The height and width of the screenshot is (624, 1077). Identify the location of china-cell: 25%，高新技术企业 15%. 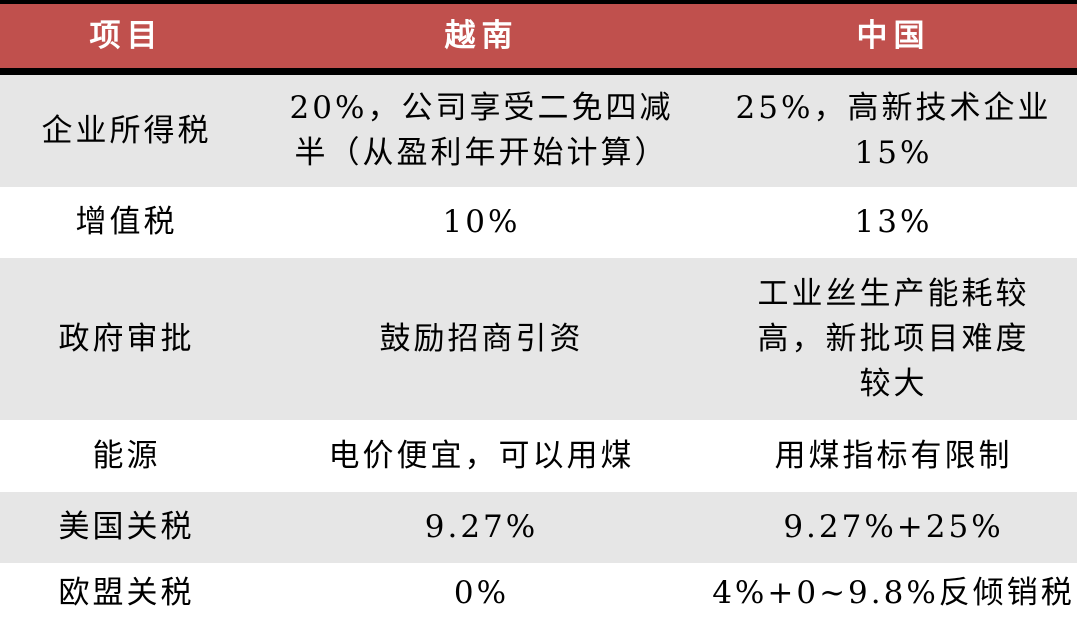
(893, 130).